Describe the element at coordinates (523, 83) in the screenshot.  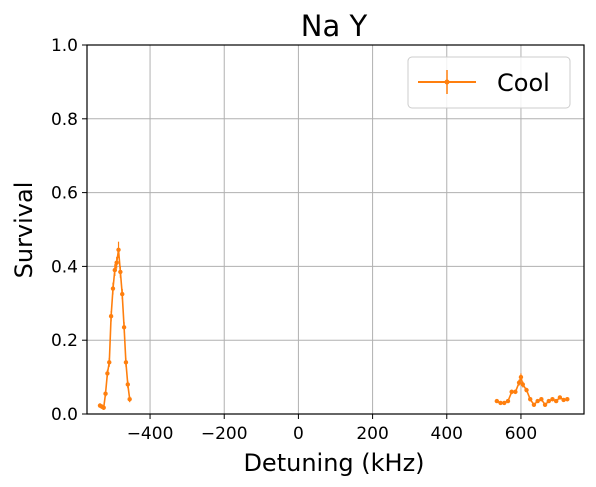
I see `legend-label-cool: Cool` at that location.